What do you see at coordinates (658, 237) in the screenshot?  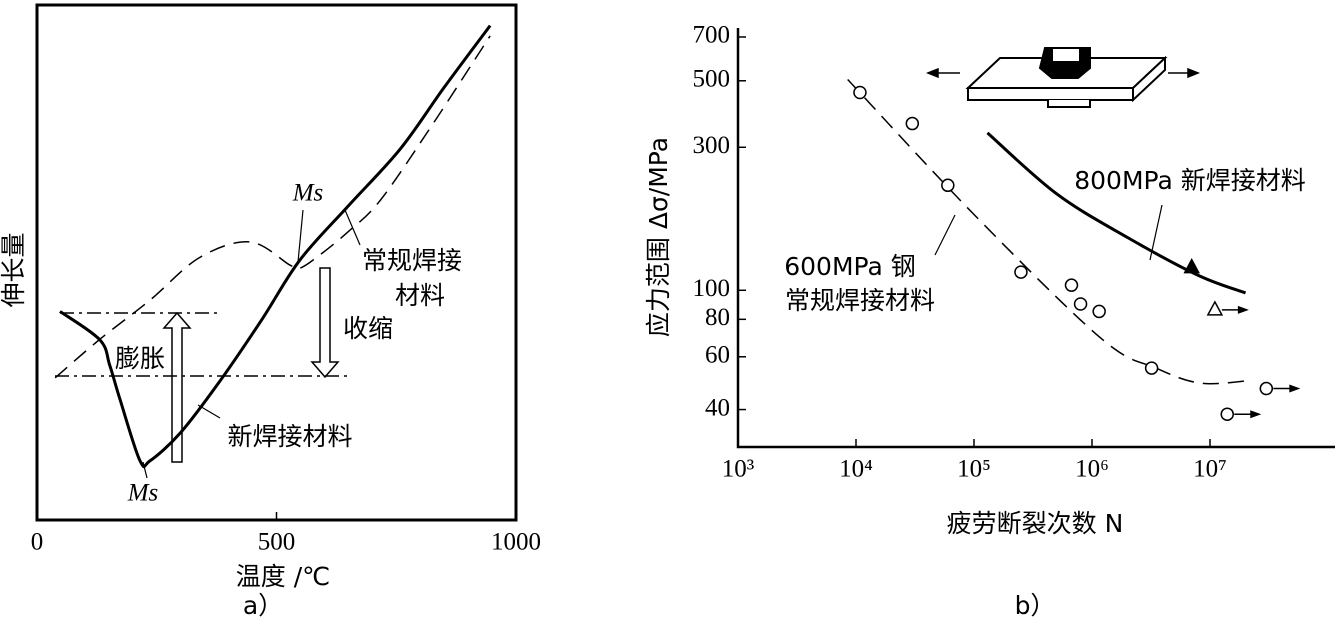 I see `y-axis-label: 应力范围 Δσ/MPa` at bounding box center [658, 237].